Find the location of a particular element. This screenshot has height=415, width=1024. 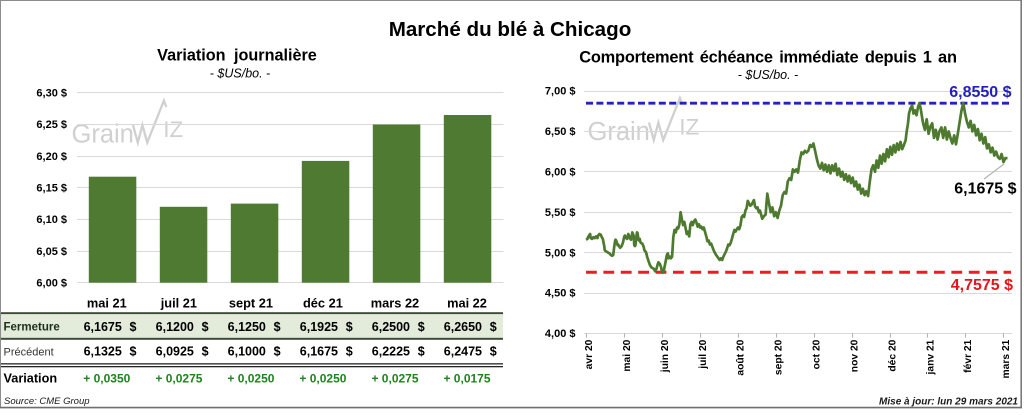

svg-text: 6,1675 $ is located at coordinates (985, 189).